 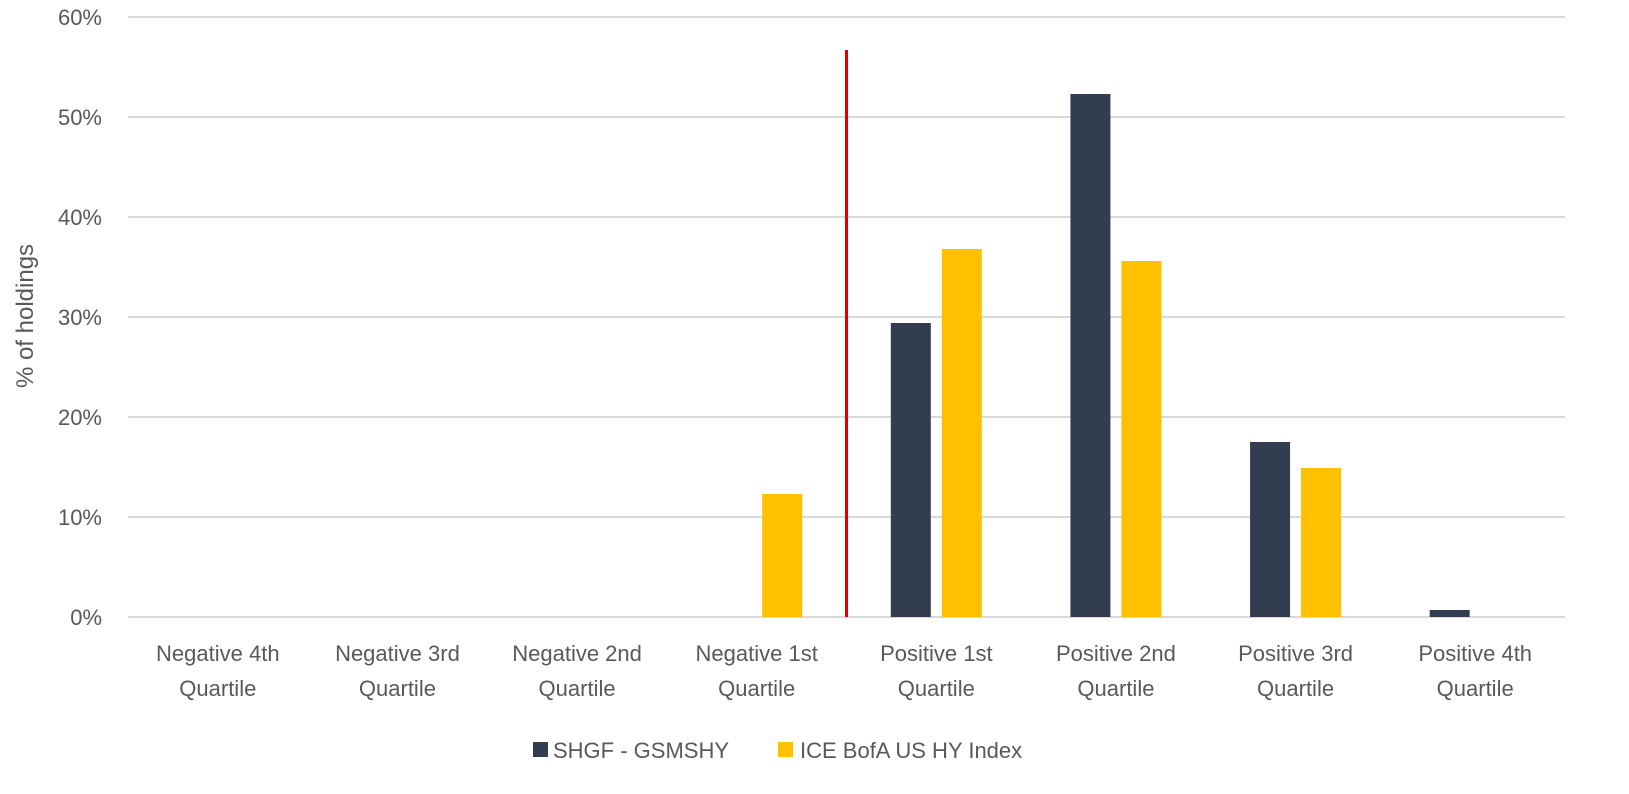 I want to click on y-tick-label: 50%, so click(x=80, y=117).